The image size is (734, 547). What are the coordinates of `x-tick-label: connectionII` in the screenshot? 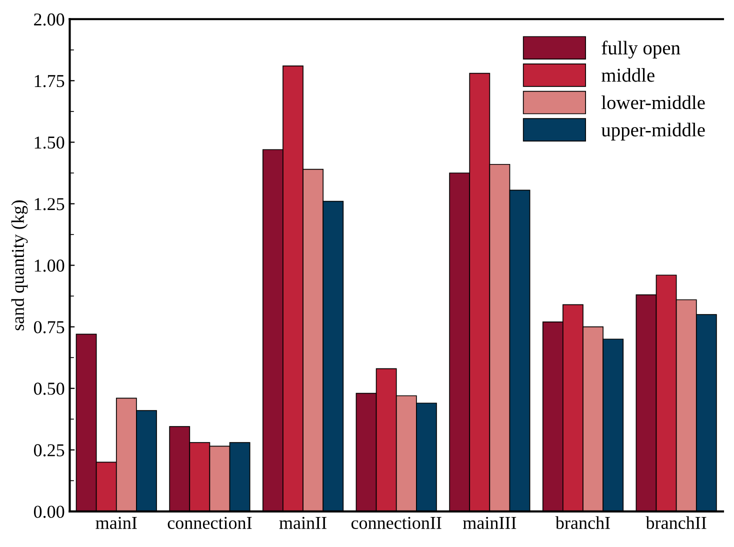 It's located at (396, 523).